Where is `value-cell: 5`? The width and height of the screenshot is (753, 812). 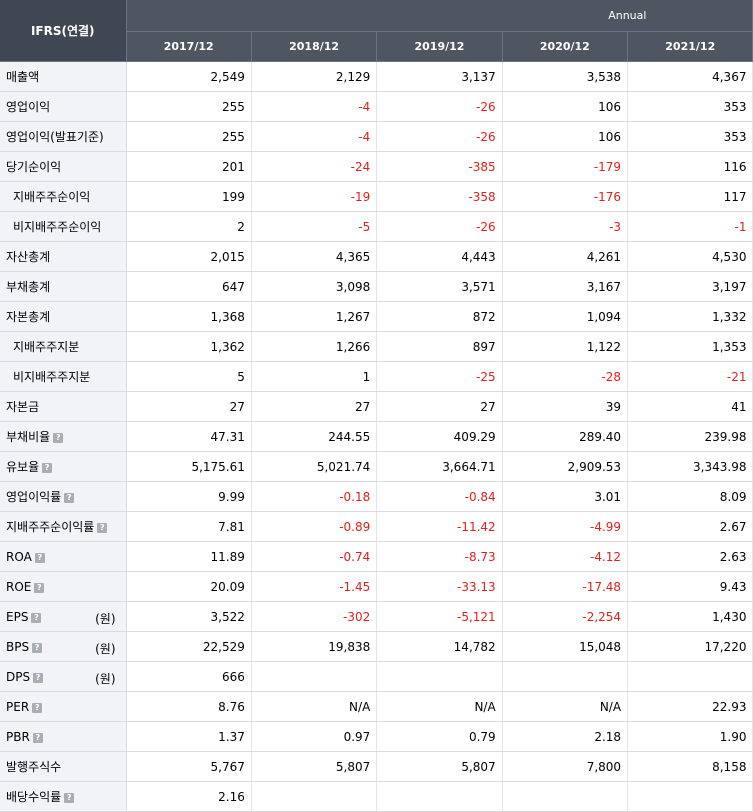 value-cell: 5 is located at coordinates (189, 376).